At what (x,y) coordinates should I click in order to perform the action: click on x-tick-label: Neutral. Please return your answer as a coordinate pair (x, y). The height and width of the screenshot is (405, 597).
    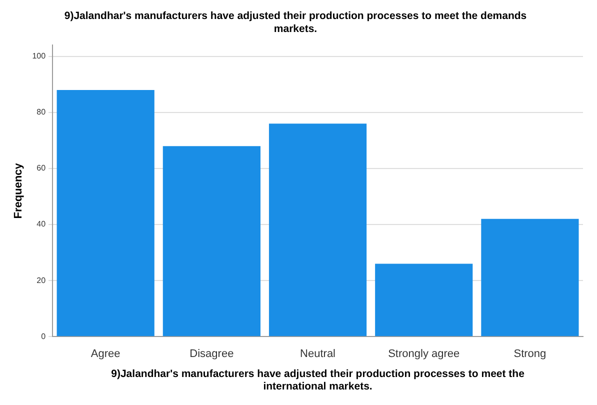
    Looking at the image, I should click on (318, 354).